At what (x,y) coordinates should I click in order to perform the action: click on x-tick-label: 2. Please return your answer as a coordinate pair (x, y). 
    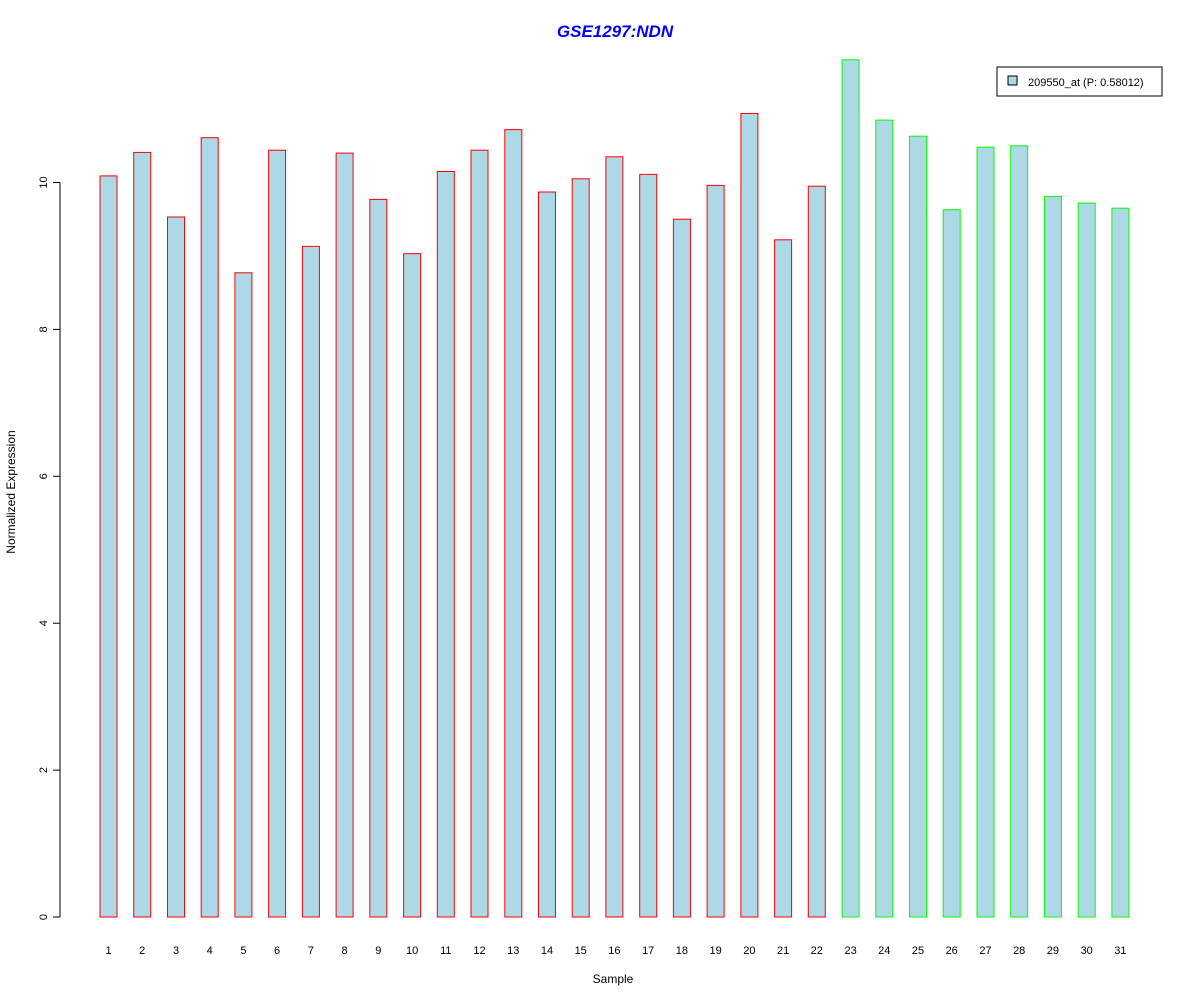
    Looking at the image, I should click on (142, 951).